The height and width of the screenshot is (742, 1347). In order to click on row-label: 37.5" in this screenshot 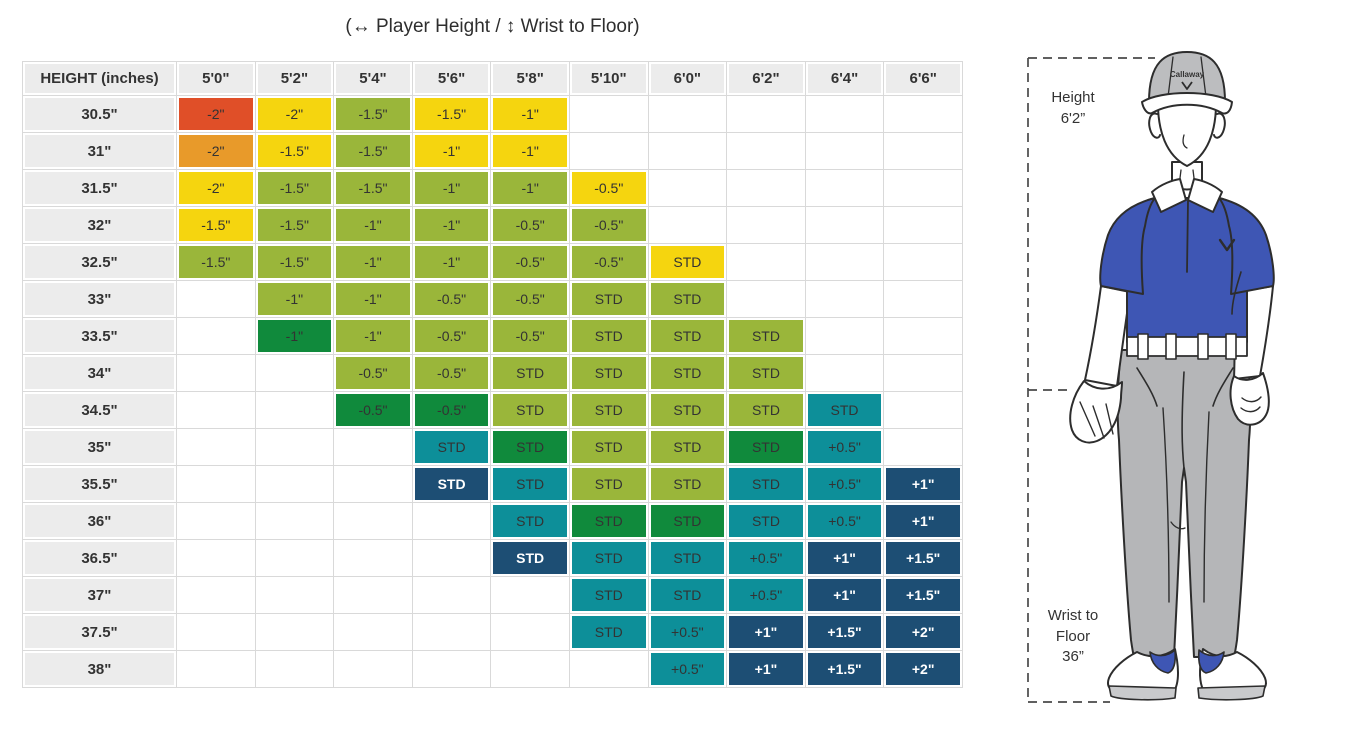, I will do `click(99, 632)`.